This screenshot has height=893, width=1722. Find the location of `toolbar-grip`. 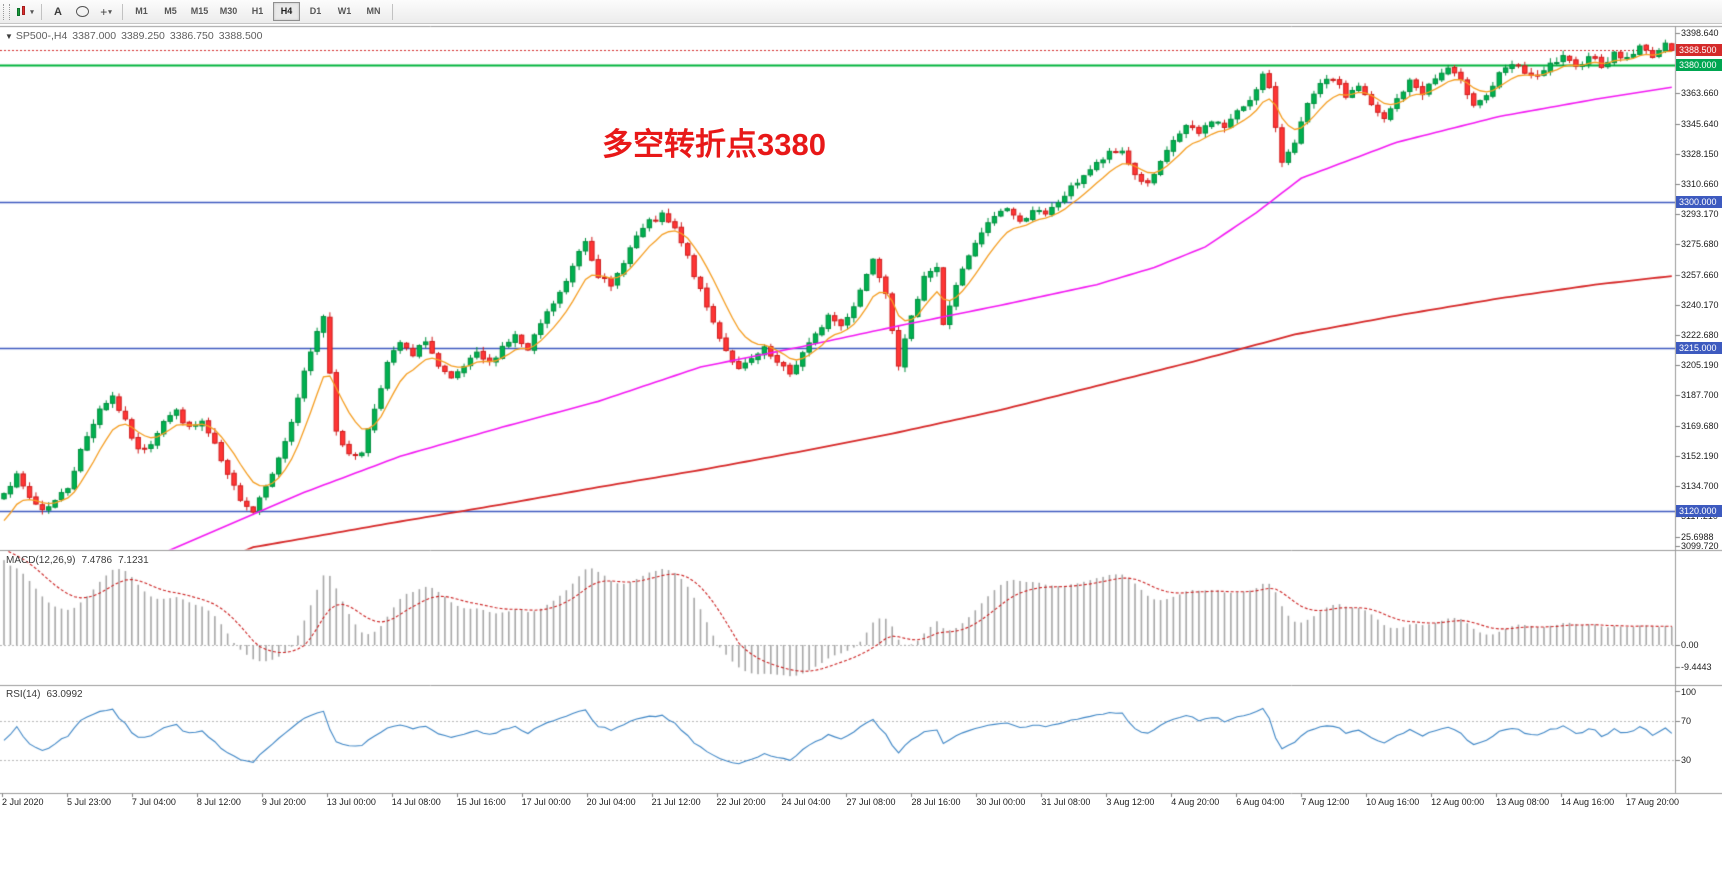

toolbar-grip is located at coordinates (6, 11).